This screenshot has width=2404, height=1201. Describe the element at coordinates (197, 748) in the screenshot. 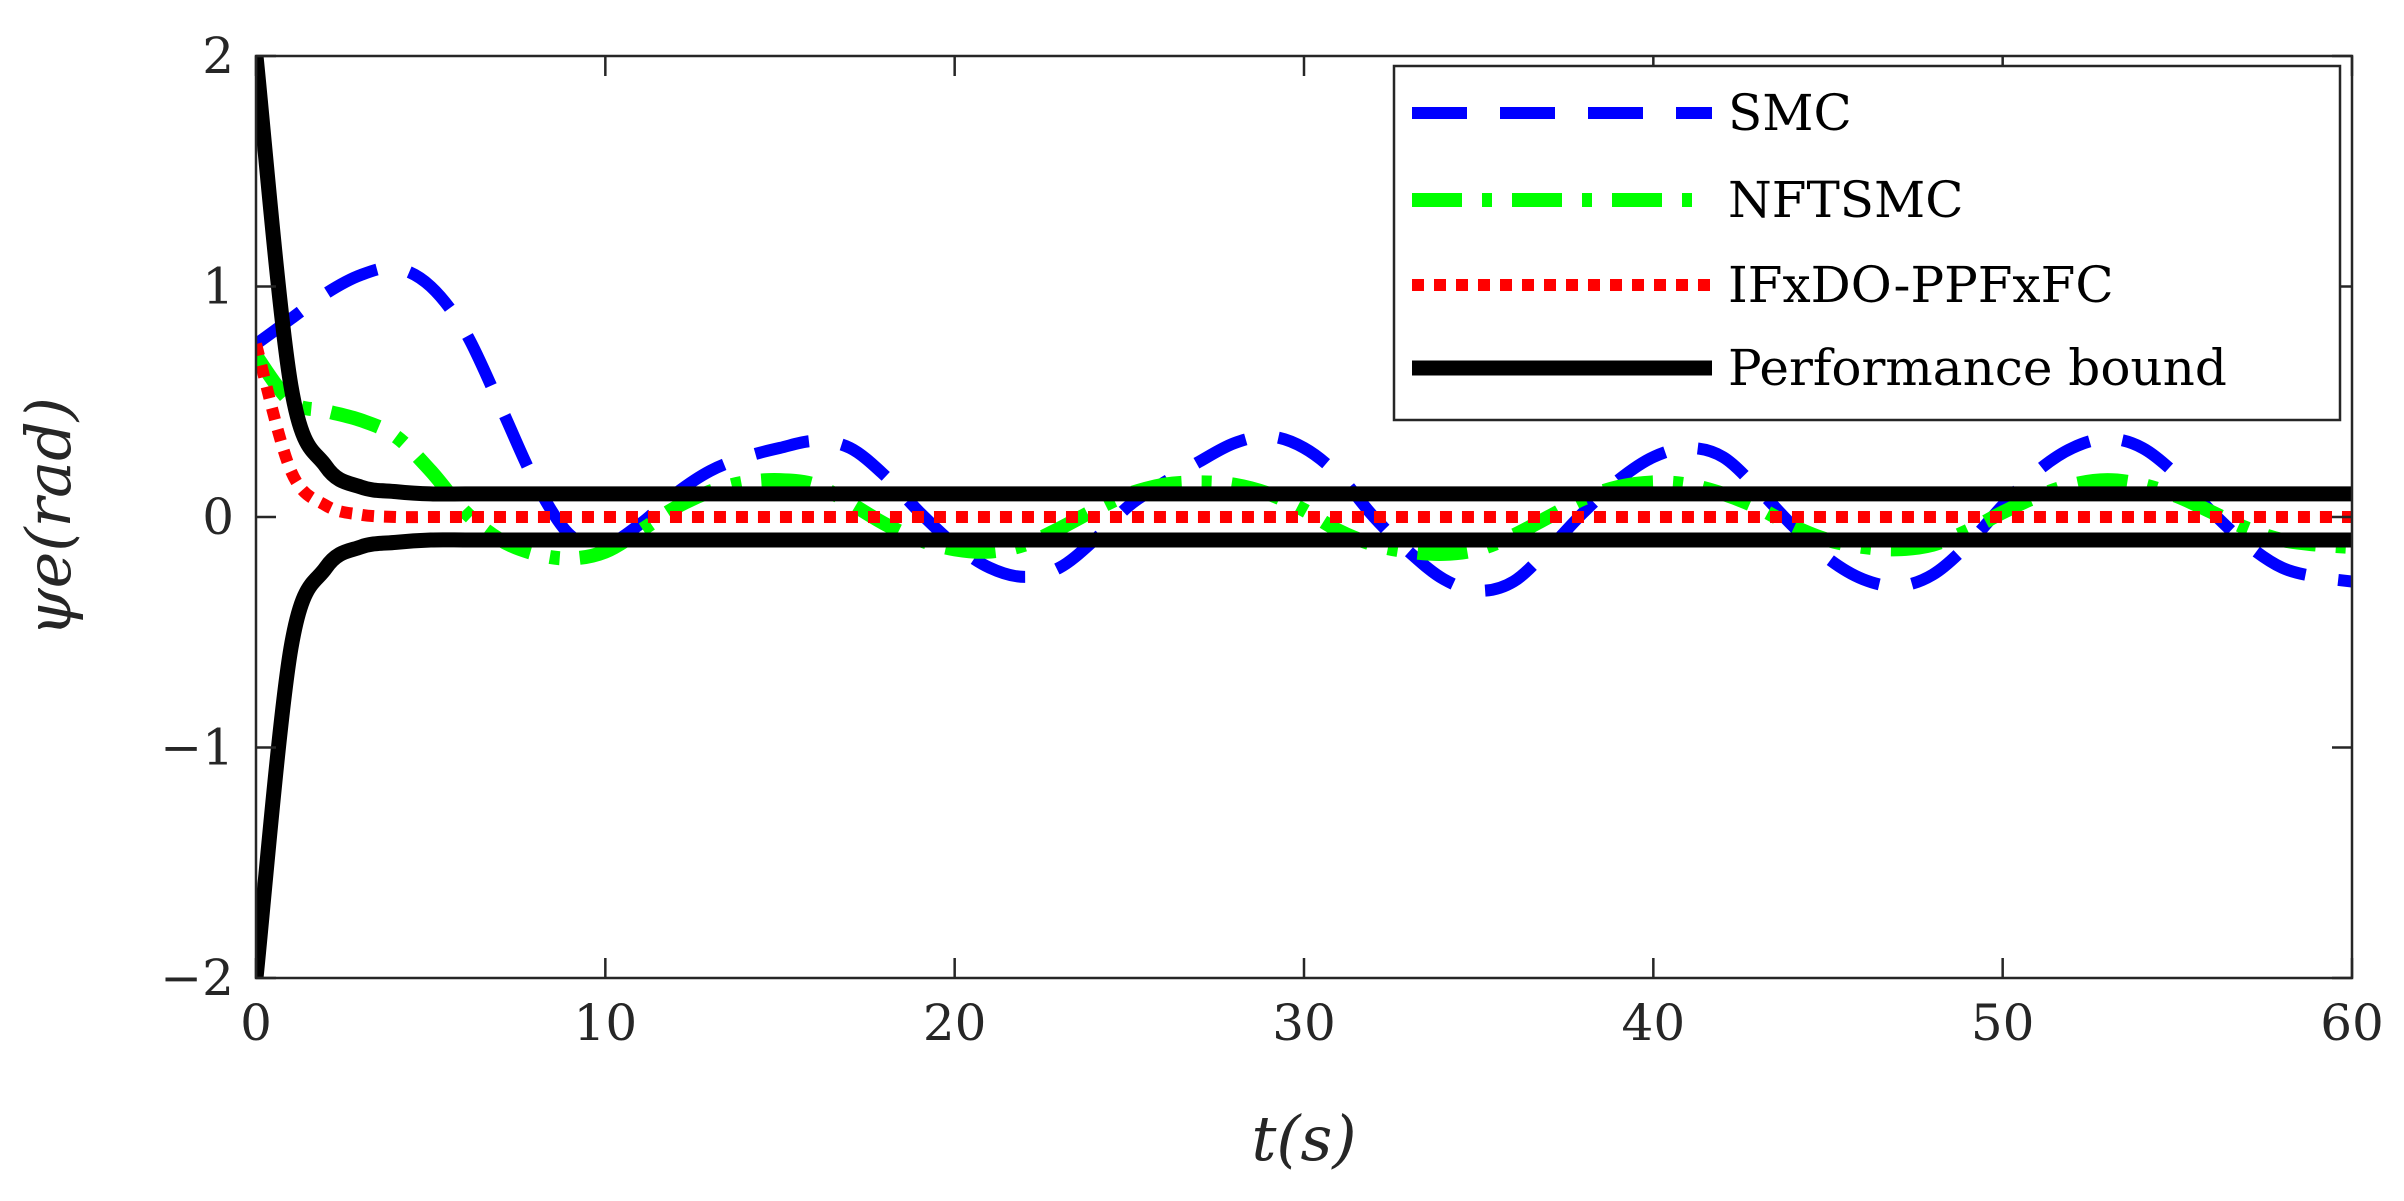

I see `y-tick-label: −1` at that location.